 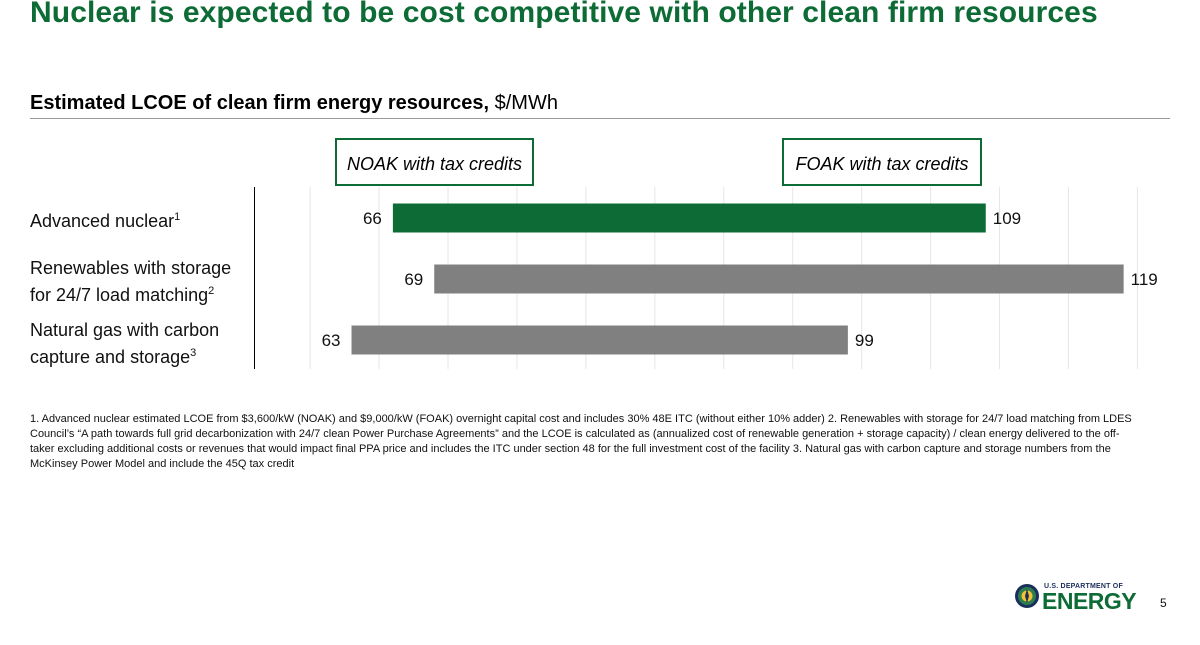 What do you see at coordinates (254, 278) in the screenshot?
I see `category-axis-line` at bounding box center [254, 278].